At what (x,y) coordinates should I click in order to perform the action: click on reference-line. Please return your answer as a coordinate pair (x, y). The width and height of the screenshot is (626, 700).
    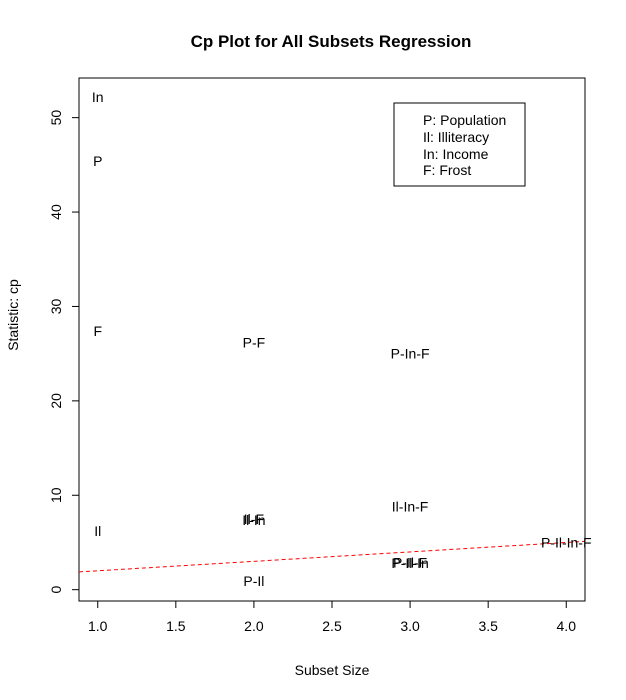
    Looking at the image, I should click on (332, 556).